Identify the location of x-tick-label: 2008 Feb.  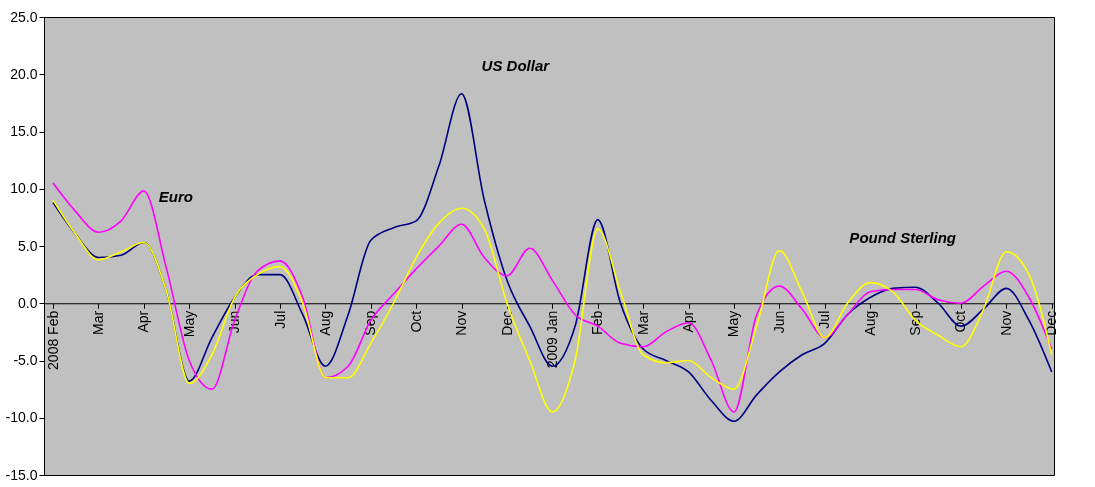
(52, 340).